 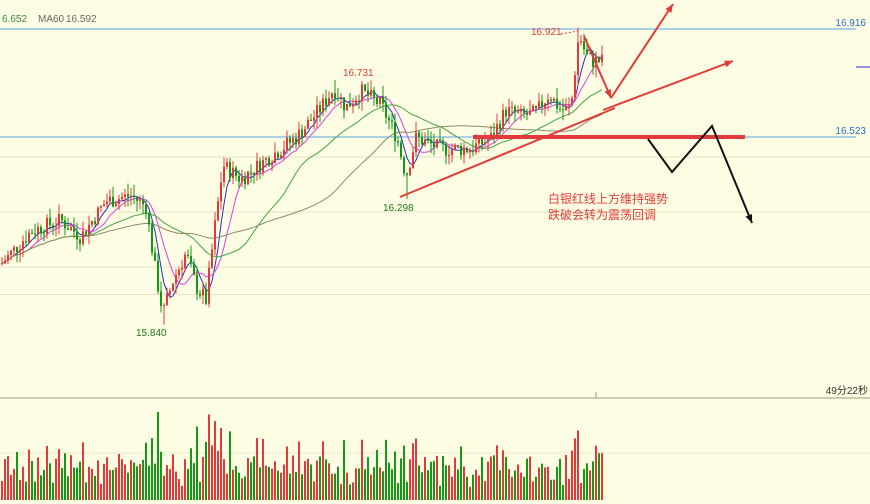 I want to click on pullback-arrow, so click(x=597, y=67).